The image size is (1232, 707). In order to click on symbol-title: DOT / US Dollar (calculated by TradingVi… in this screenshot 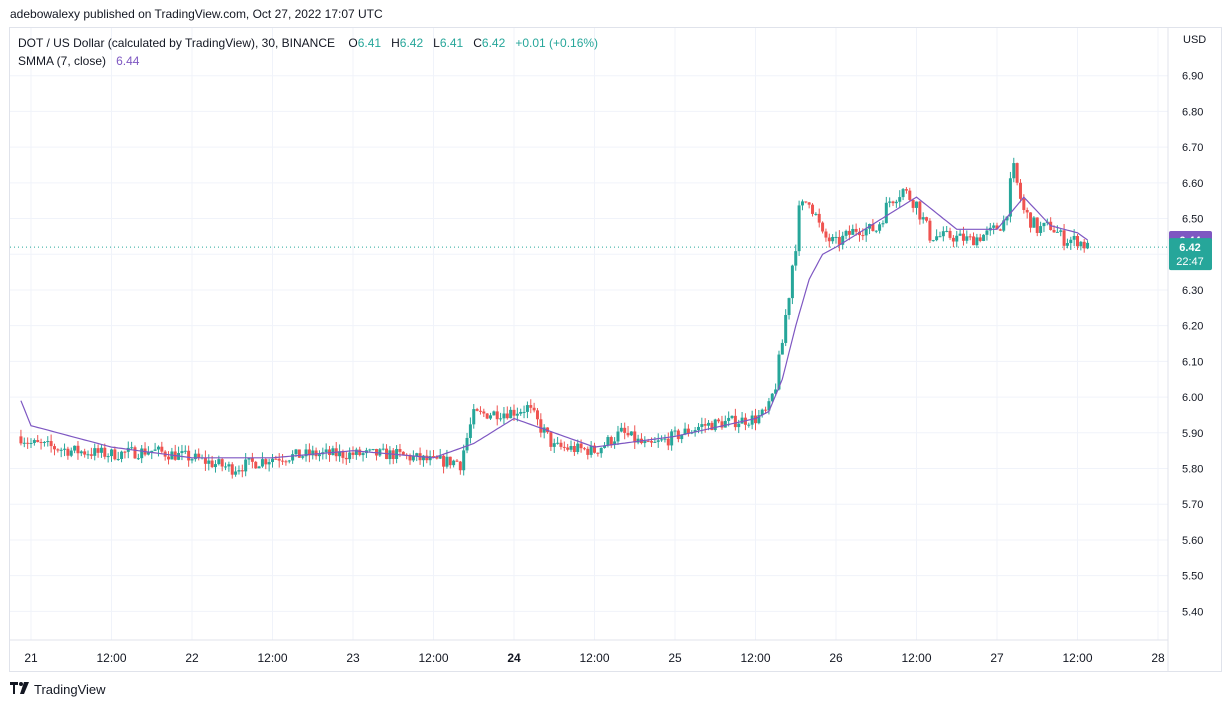, I will do `click(177, 43)`.